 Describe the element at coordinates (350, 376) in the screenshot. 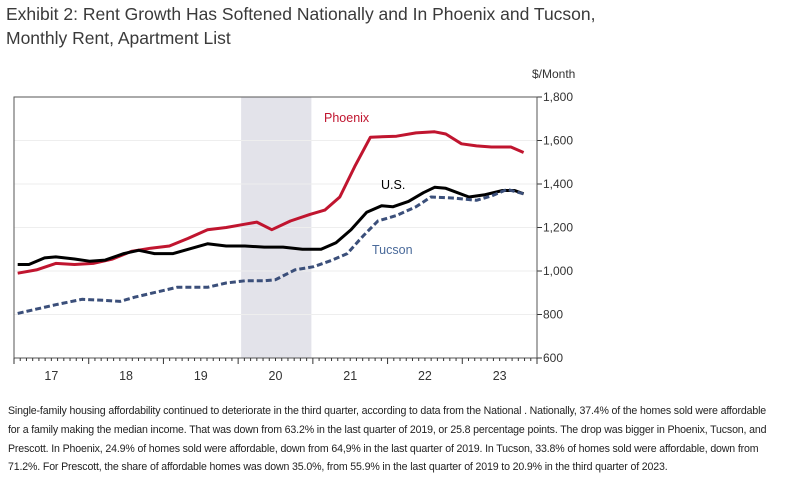

I see `x-tick-label: 21` at that location.